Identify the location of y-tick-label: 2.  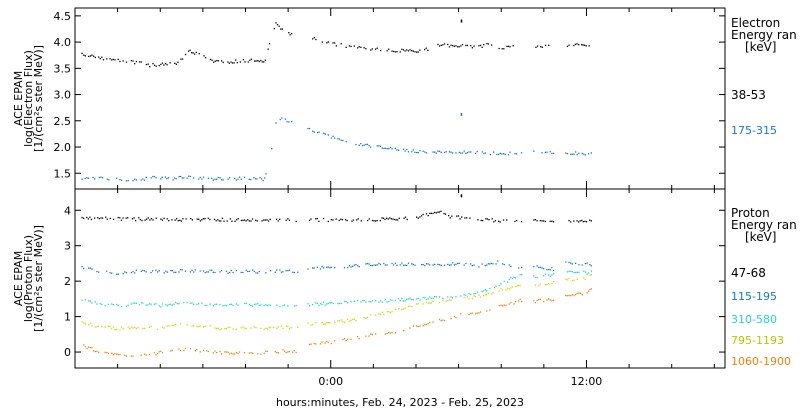
(67, 281).